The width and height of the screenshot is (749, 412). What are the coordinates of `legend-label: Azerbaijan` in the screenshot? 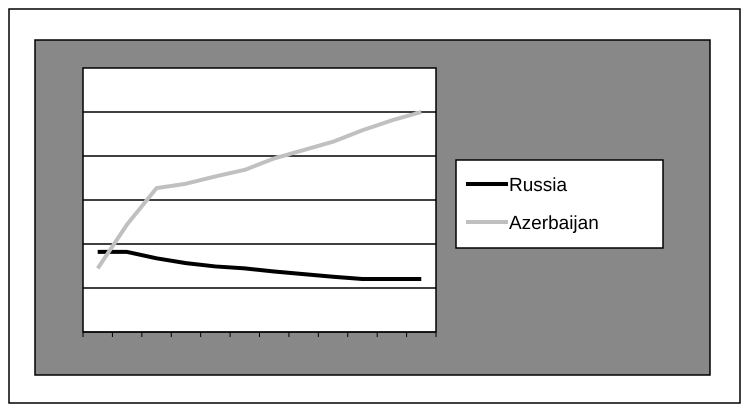 It's located at (554, 223).